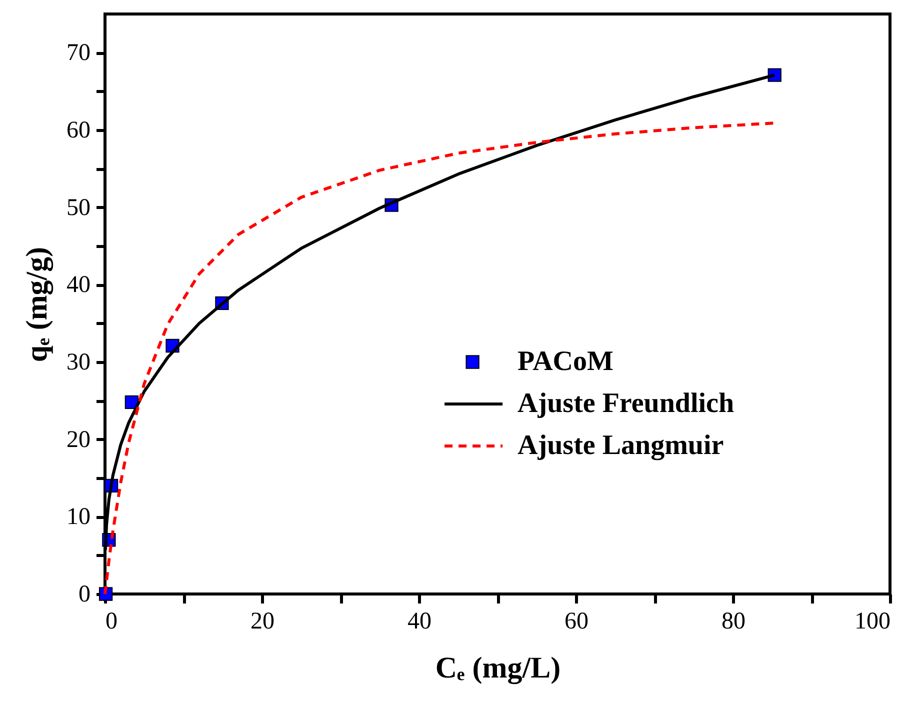  I want to click on y-tick-label: 70, so click(78, 53).